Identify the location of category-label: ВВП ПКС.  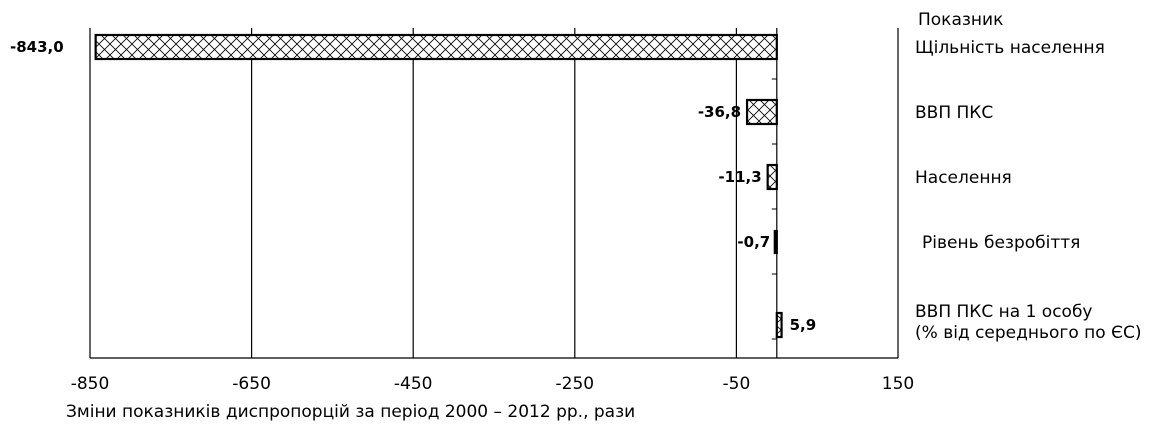
(954, 113).